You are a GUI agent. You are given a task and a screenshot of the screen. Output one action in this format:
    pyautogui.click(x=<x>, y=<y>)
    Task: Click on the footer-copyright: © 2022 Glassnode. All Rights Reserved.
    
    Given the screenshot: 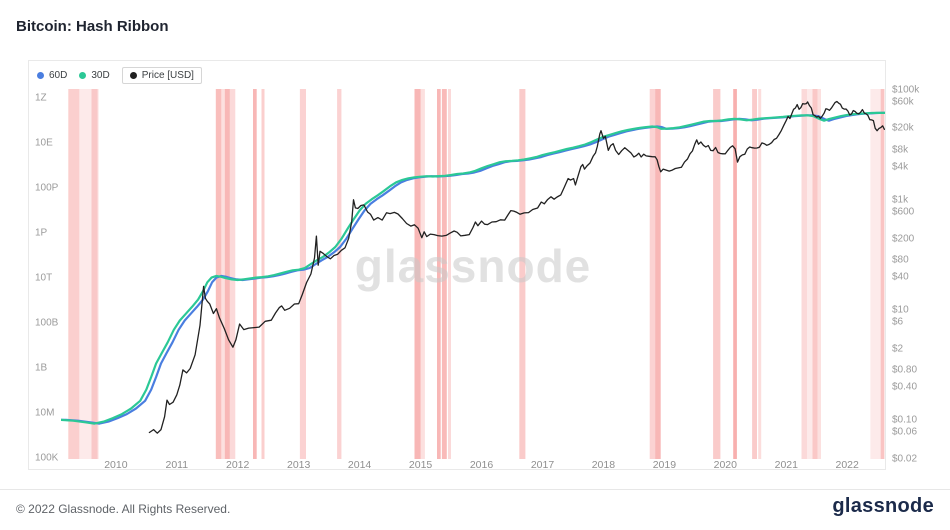 What is the action you would take?
    pyautogui.click(x=123, y=509)
    